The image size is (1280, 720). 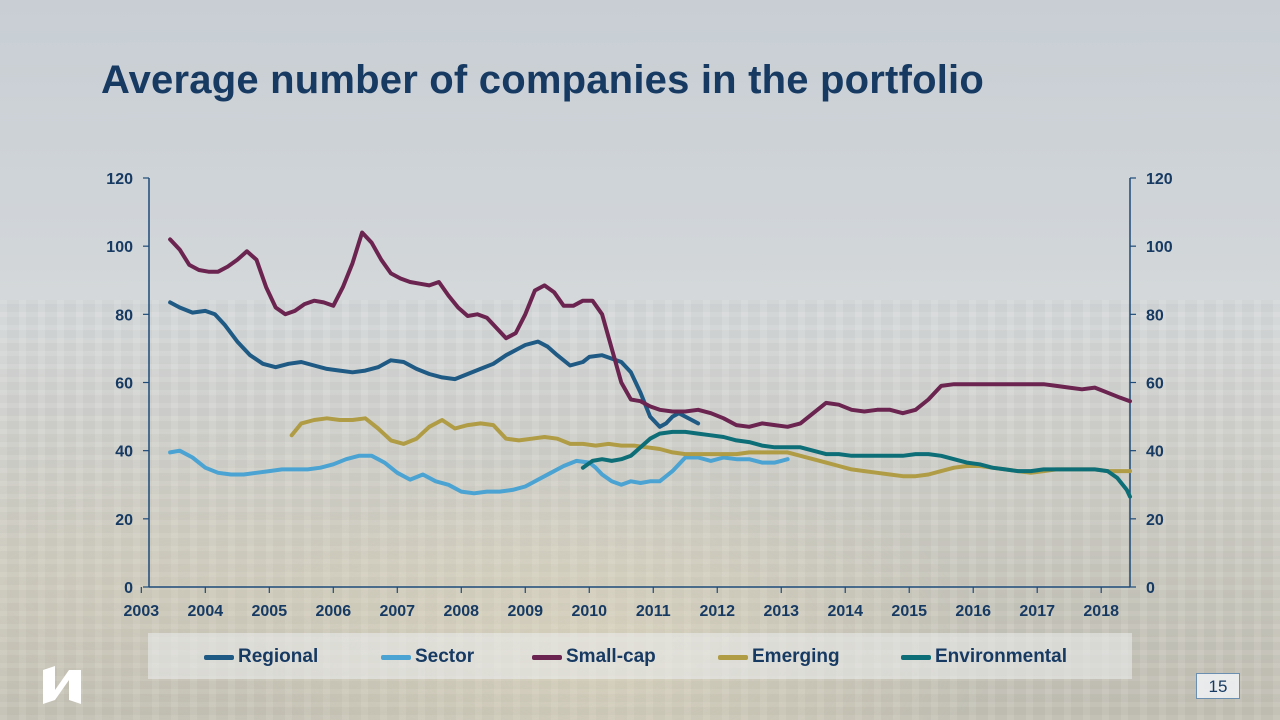 I want to click on y-tick-label-right: 60, so click(x=1155, y=384).